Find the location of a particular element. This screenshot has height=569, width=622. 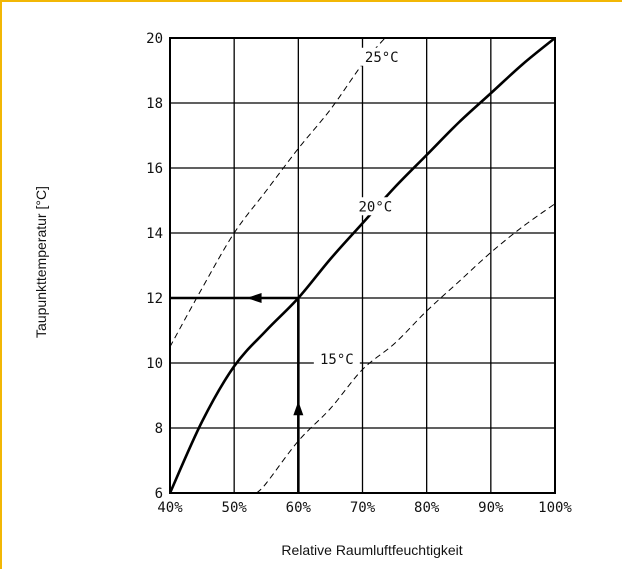

x-axis-title: Relative Raumluftfeuchtigkeit is located at coordinates (371, 550).